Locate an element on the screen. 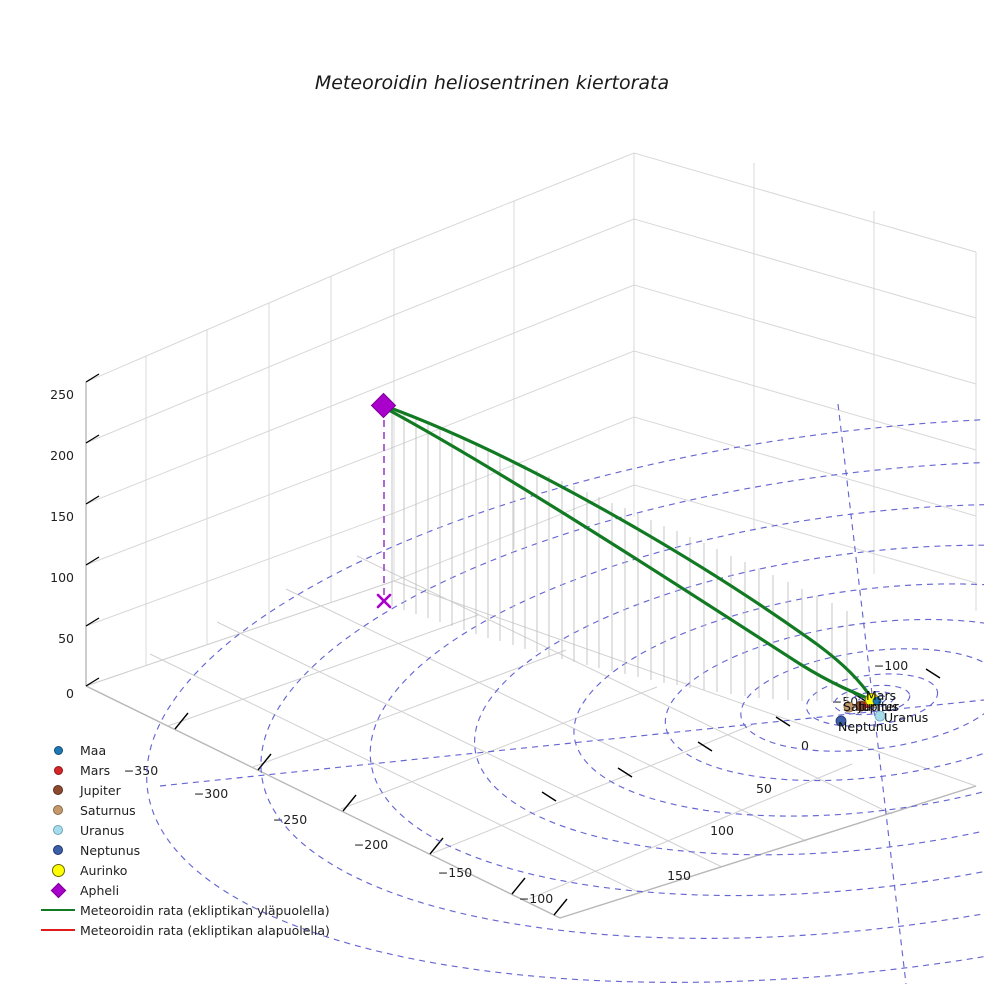  y-tick-label: 150 is located at coordinates (679, 875).